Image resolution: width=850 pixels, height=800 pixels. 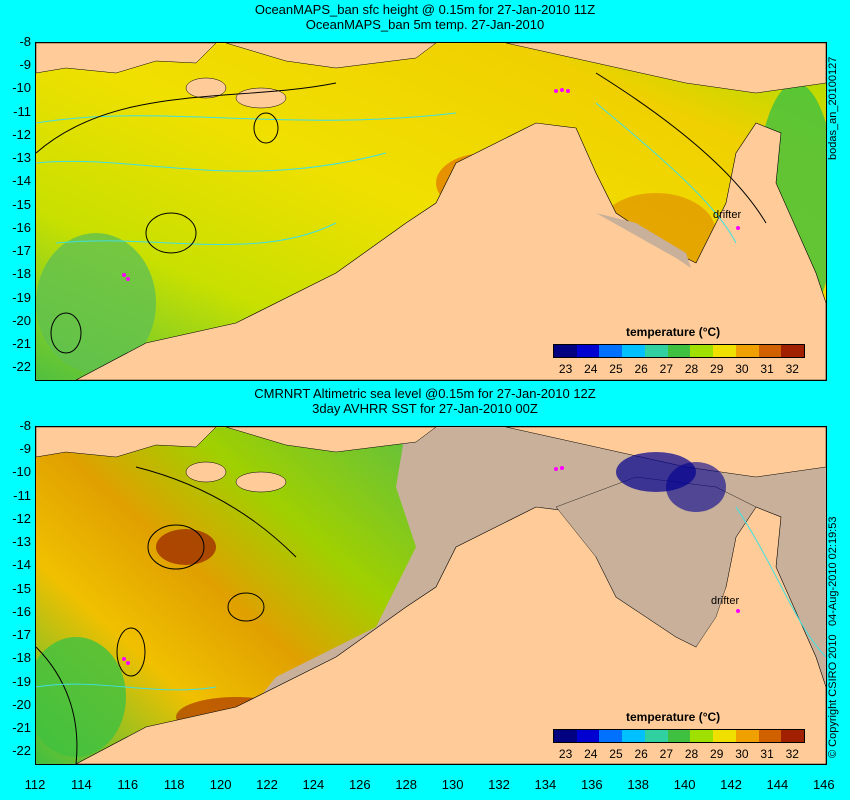 I want to click on panel2-colorbar, so click(x=679, y=736).